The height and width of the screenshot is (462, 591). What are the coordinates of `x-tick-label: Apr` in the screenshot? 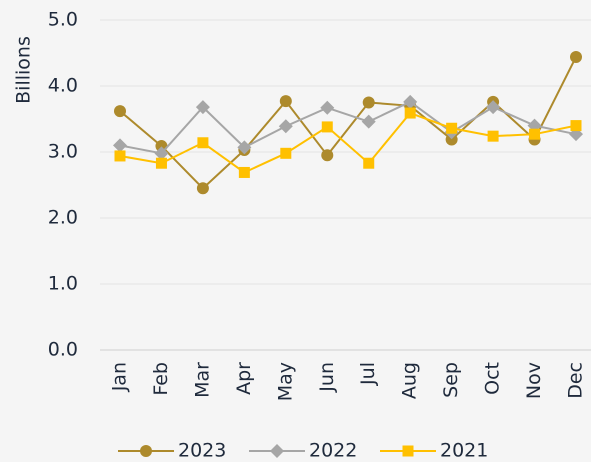 It's located at (244, 378).